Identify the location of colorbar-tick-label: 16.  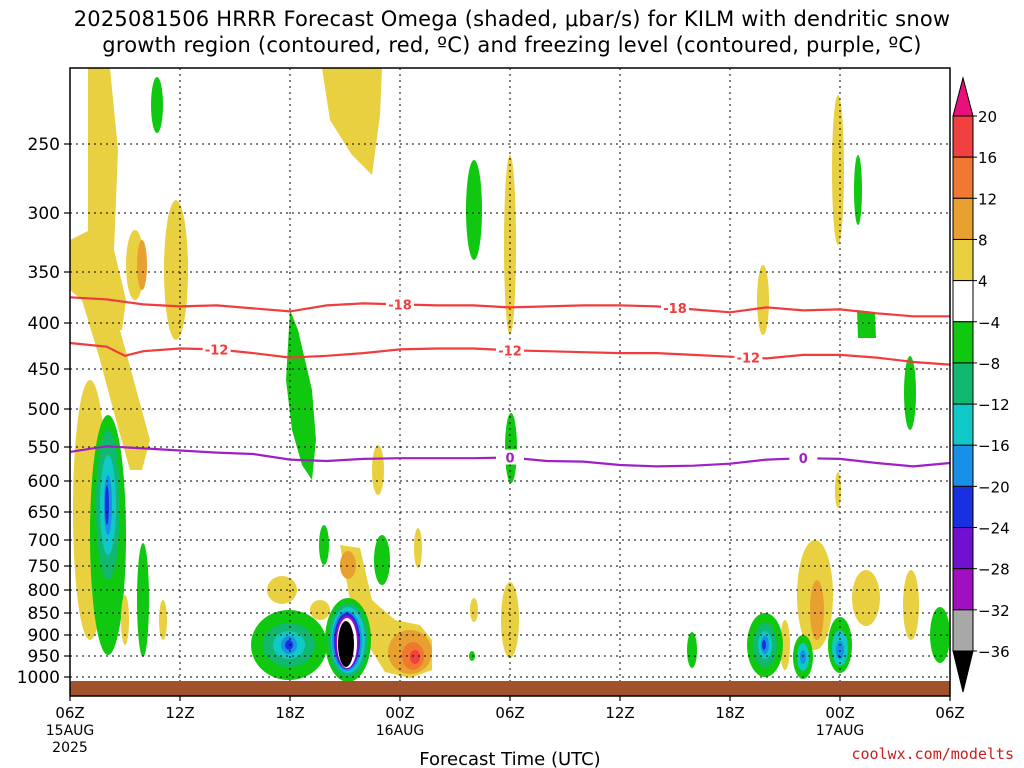
(987, 158).